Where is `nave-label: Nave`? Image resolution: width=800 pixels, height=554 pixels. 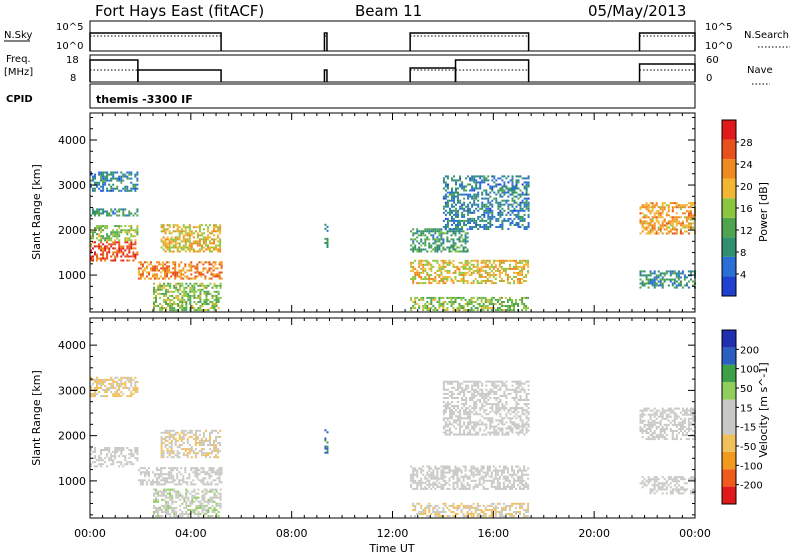 nave-label: Nave is located at coordinates (760, 70).